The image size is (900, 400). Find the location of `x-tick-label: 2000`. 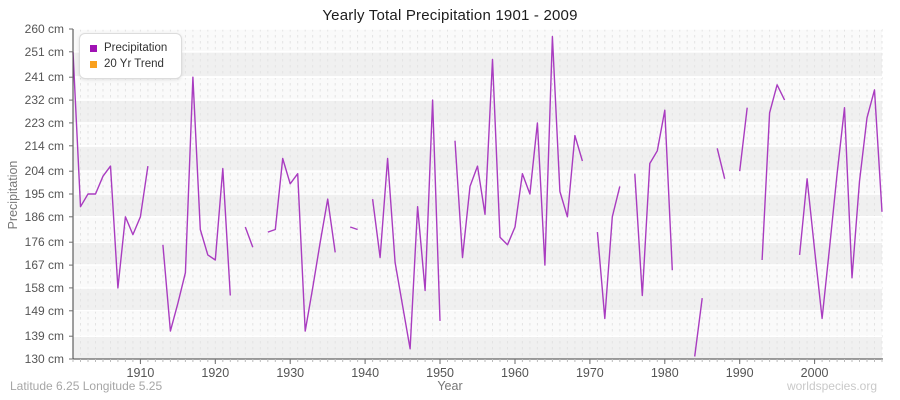

x-tick-label: 2000 is located at coordinates (814, 373).